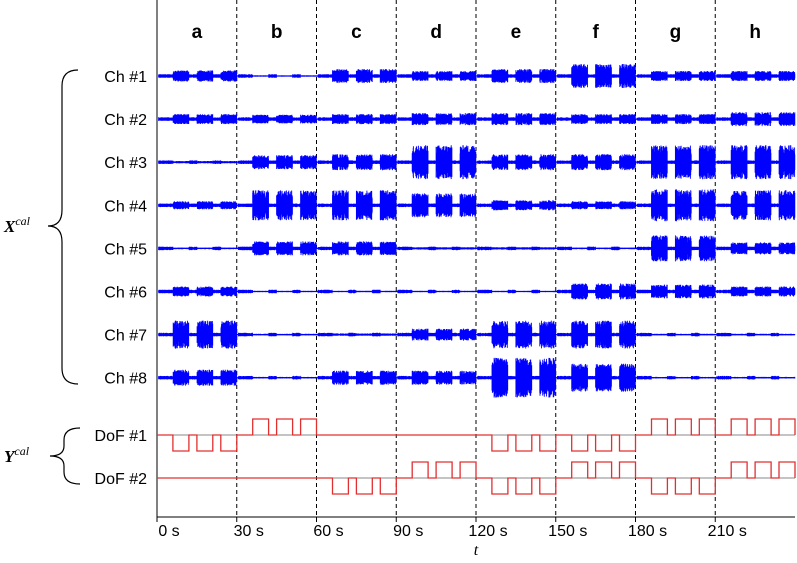 Image resolution: width=797 pixels, height=563 pixels. Describe the element at coordinates (755, 32) in the screenshot. I see `segment-label: h` at that location.